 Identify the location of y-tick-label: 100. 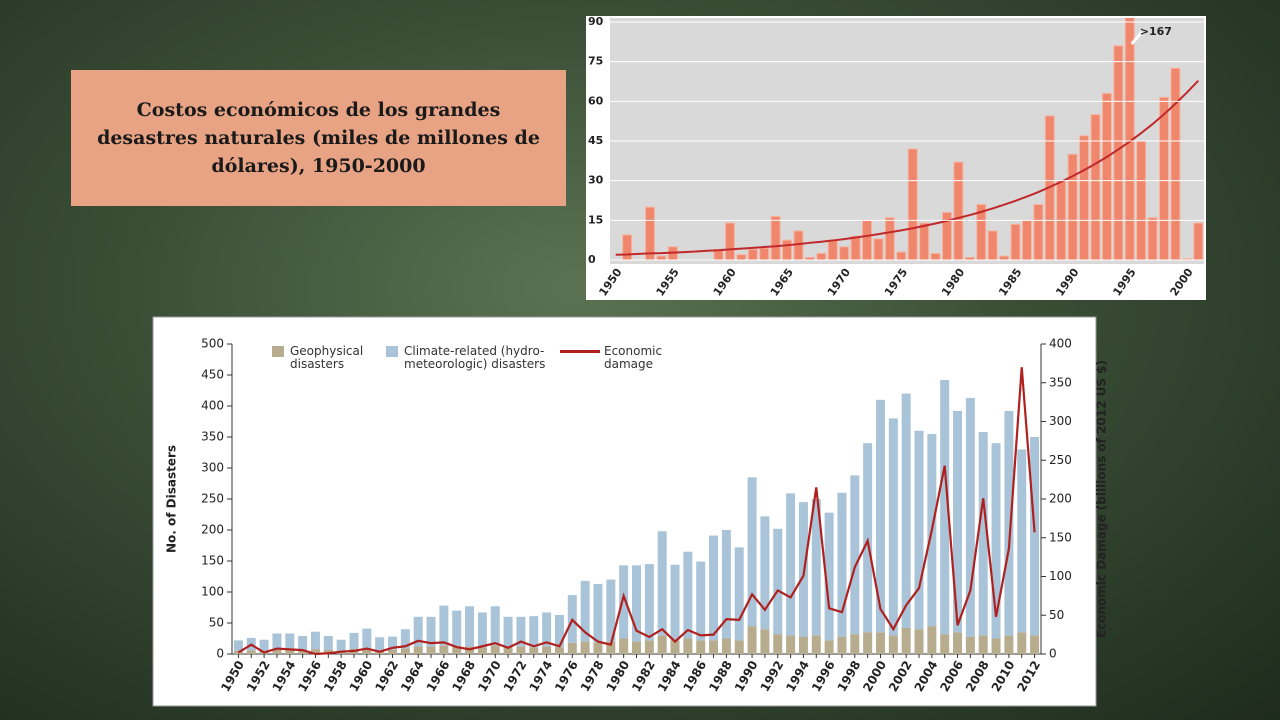
(212, 592).